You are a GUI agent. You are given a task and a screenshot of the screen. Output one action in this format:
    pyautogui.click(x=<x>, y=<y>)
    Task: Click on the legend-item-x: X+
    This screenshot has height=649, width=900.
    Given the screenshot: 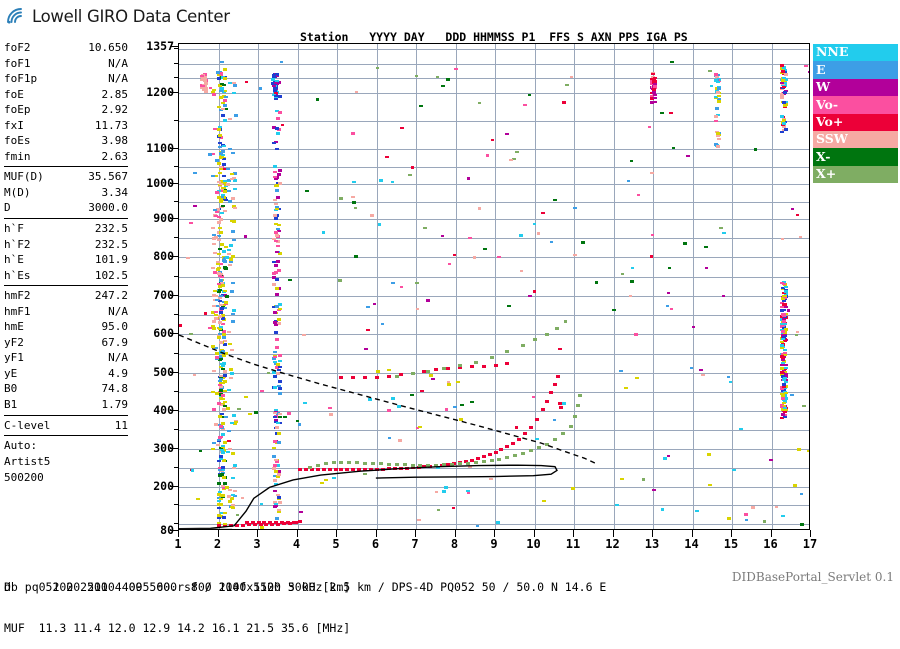 What is the action you would take?
    pyautogui.click(x=855, y=174)
    